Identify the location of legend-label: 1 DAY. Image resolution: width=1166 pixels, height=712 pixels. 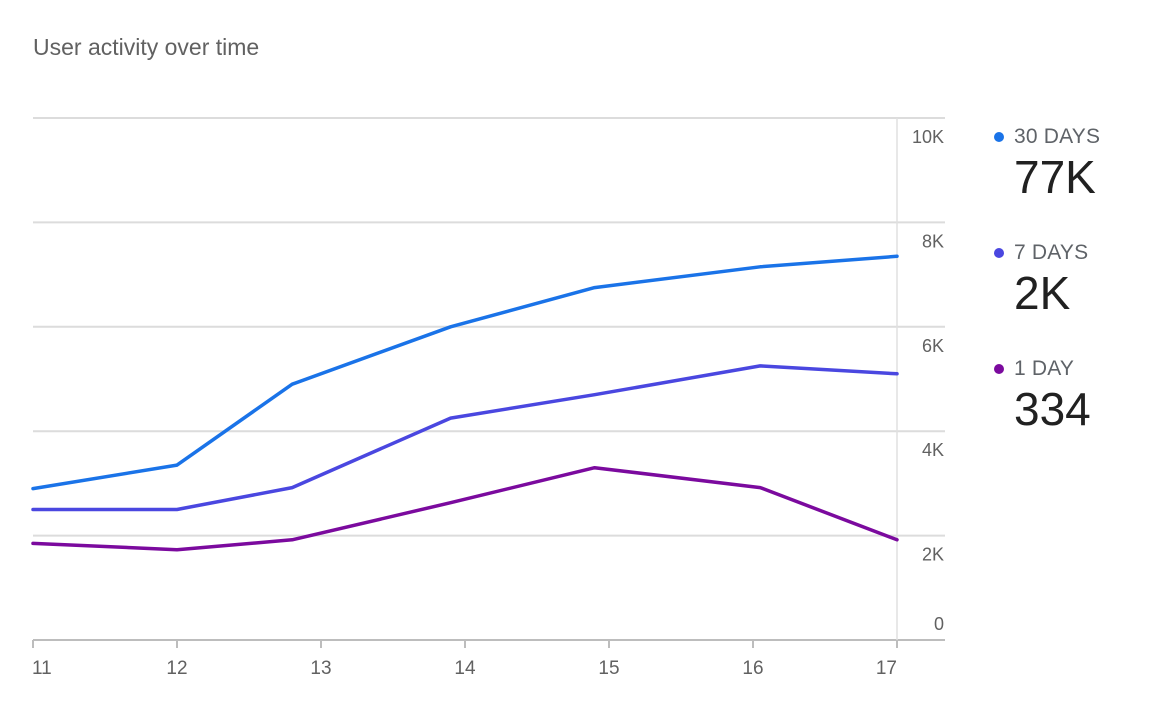
(1044, 368).